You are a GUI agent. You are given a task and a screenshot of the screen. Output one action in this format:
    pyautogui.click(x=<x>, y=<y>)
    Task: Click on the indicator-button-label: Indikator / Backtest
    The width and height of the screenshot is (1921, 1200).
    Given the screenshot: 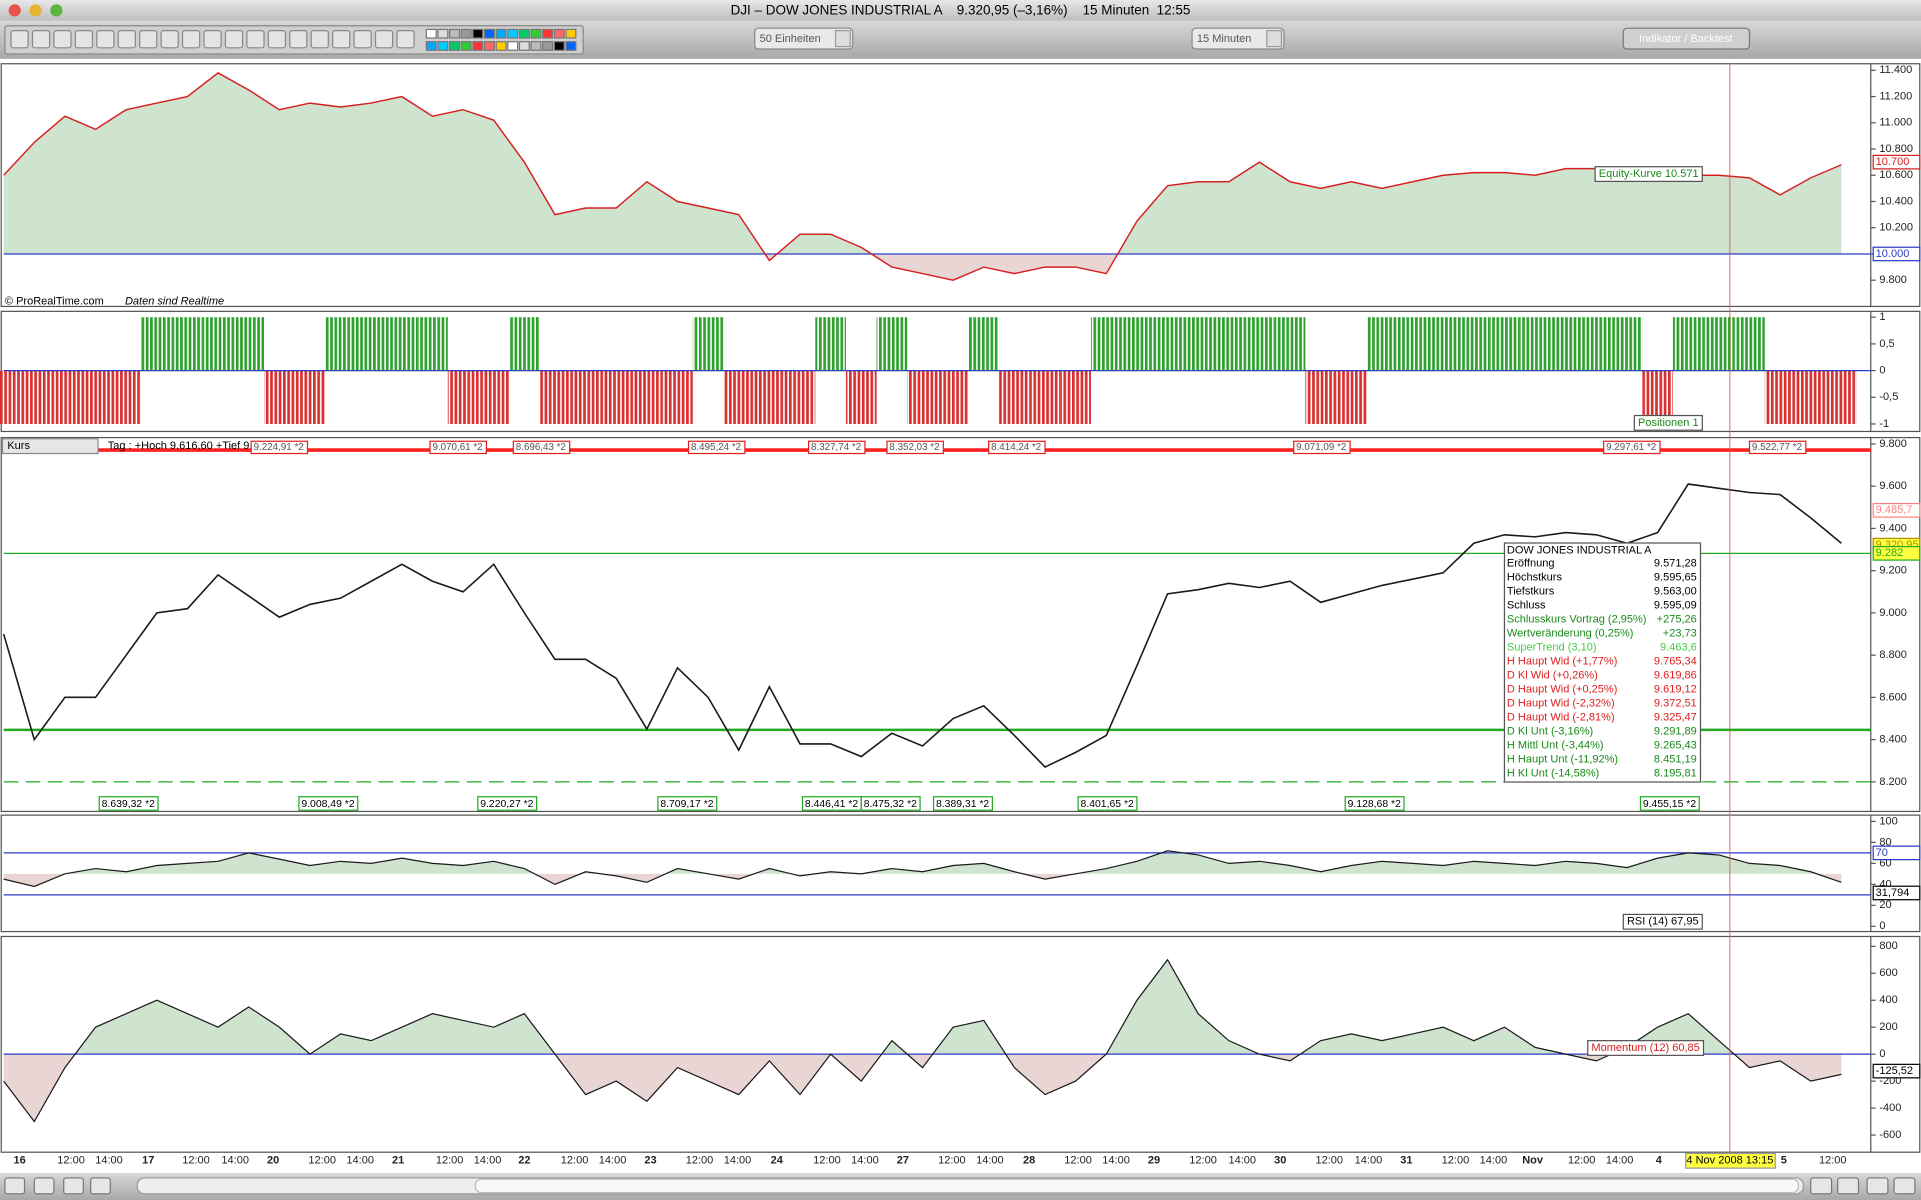 What is the action you would take?
    pyautogui.click(x=1686, y=39)
    